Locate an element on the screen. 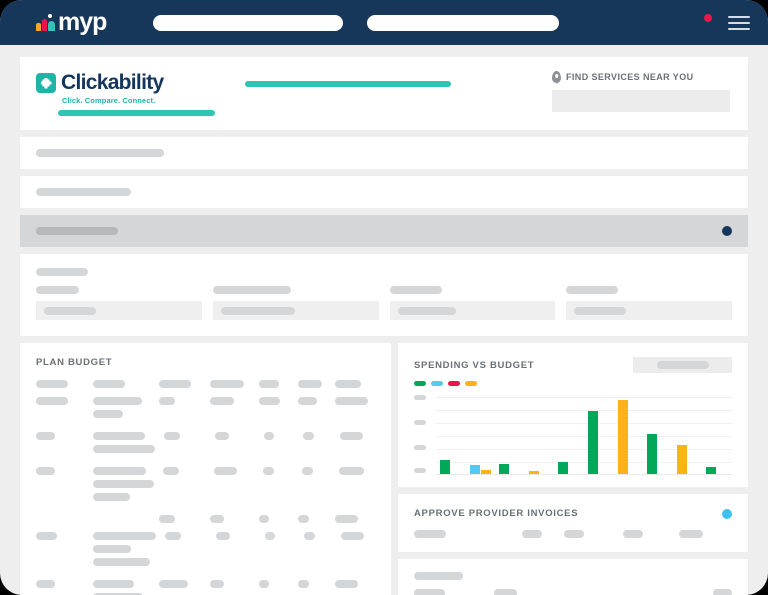 This screenshot has height=595, width=768. brand-underline is located at coordinates (136, 113).